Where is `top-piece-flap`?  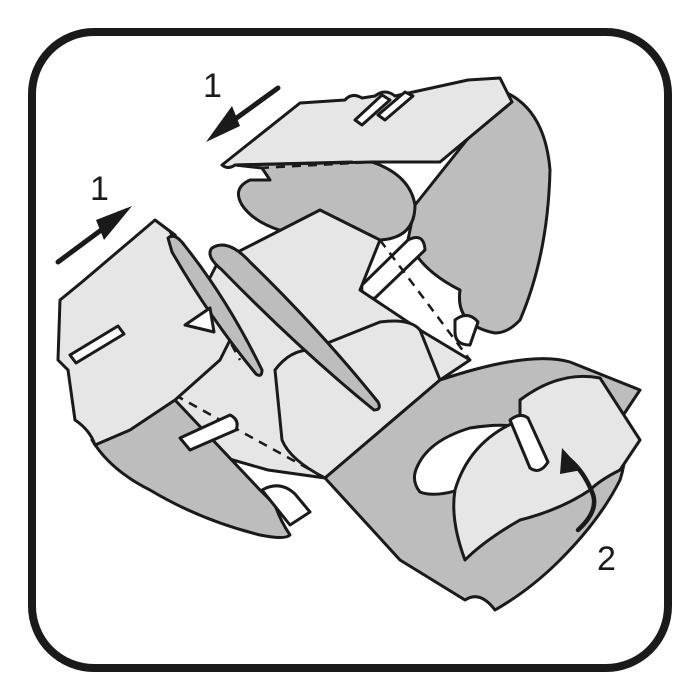
top-piece-flap is located at coordinates (367, 122).